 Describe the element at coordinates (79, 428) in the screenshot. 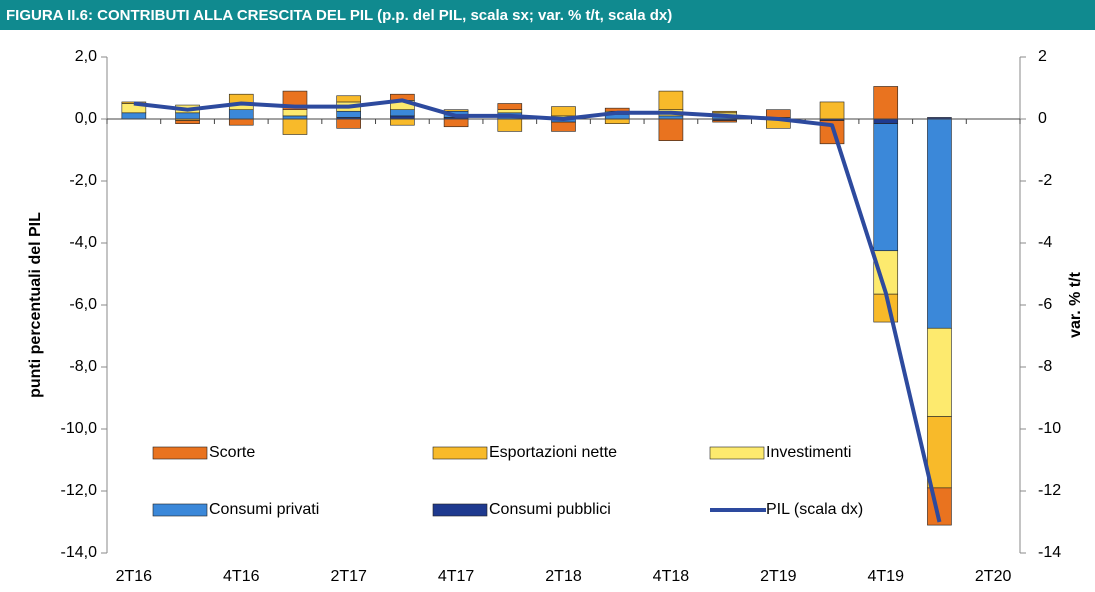

I see `y-tick-label: -10,0` at that location.